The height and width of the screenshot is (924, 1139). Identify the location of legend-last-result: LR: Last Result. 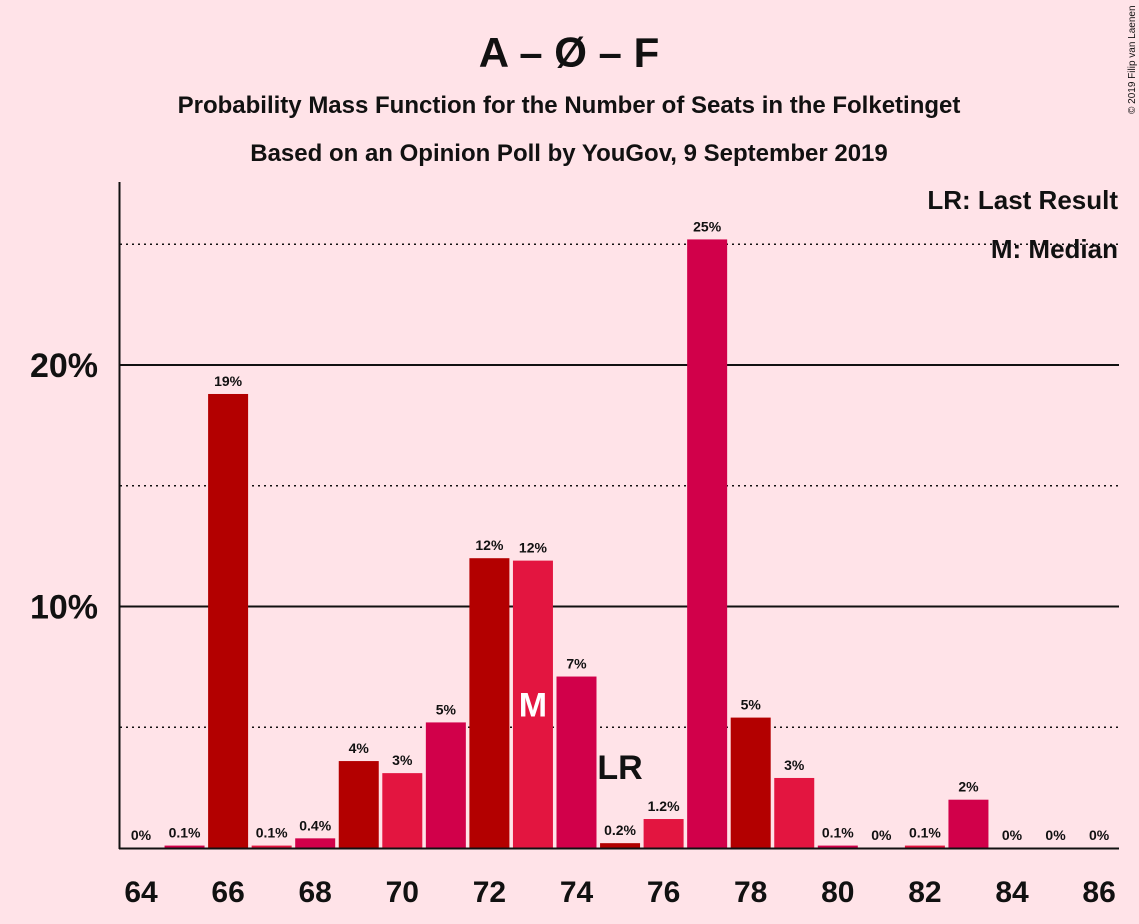
(1022, 200).